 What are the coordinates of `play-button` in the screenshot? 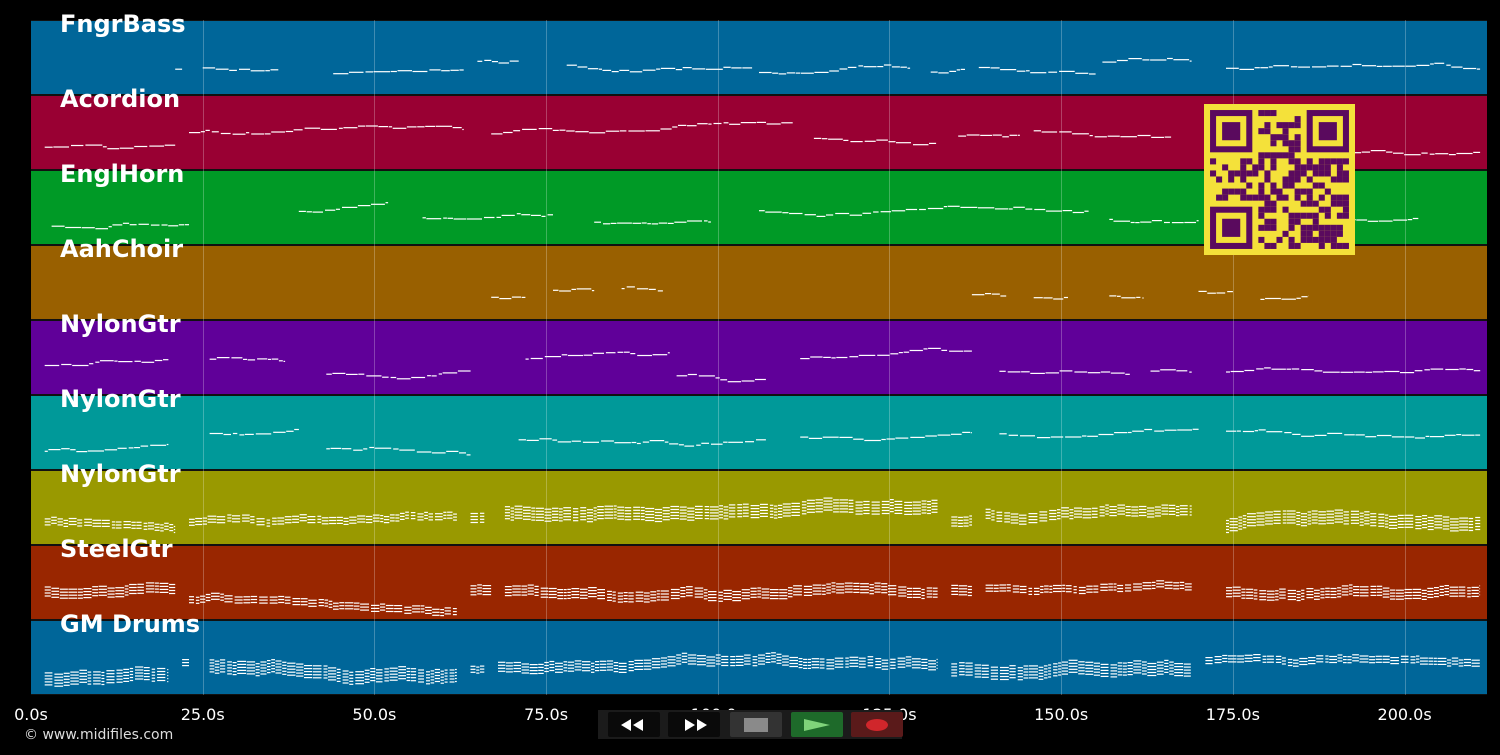 It's located at (817, 724).